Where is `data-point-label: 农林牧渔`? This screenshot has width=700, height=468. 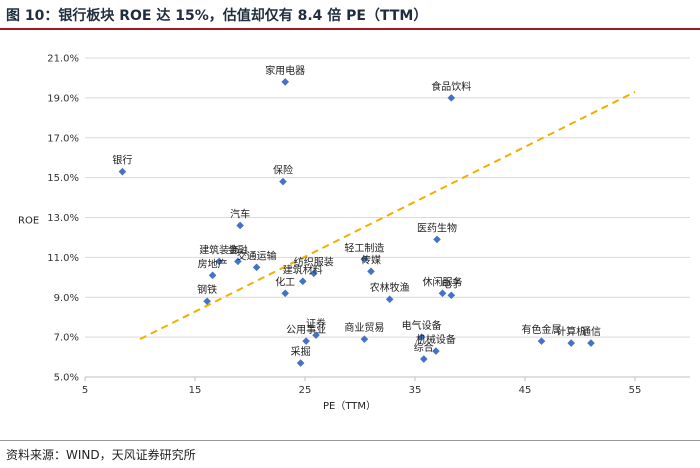 data-point-label: 农林牧渔 is located at coordinates (390, 287).